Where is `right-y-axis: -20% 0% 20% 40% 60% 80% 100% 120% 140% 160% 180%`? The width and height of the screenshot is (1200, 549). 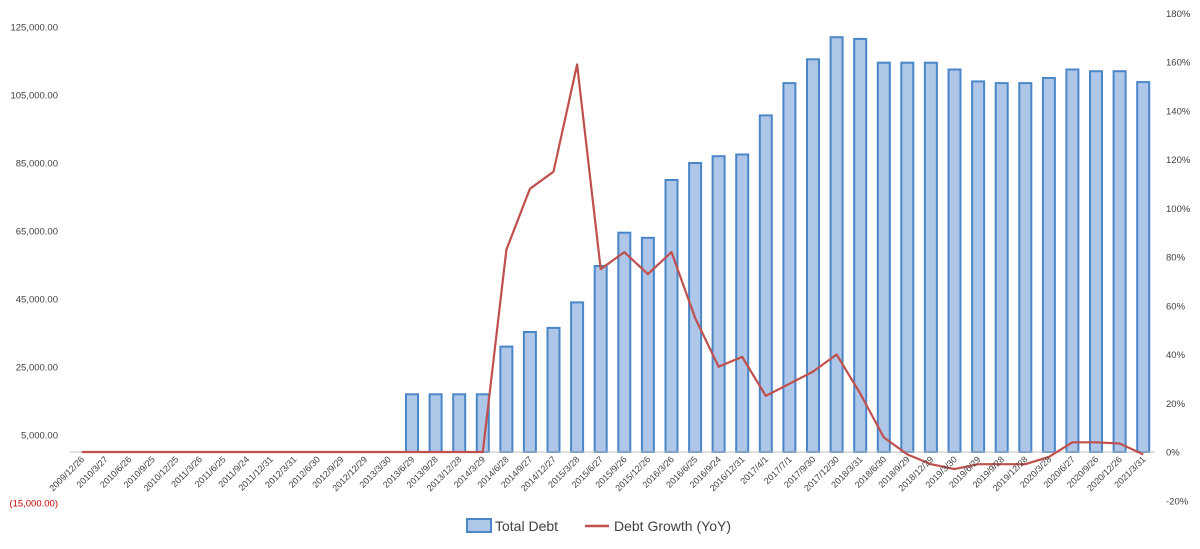 right-y-axis: -20% 0% 20% 40% 60% 80% 100% 120% 140% 160% 180% is located at coordinates (1178, 258).